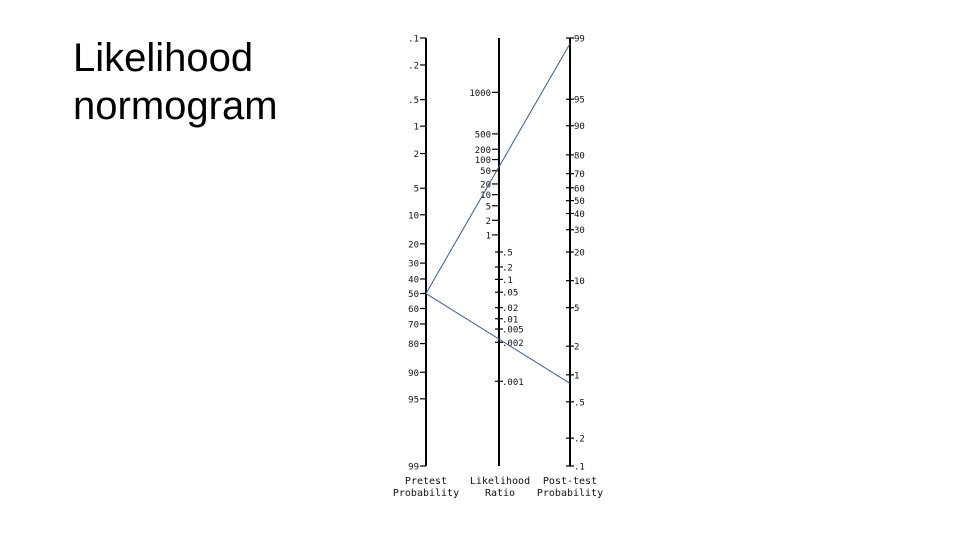  What do you see at coordinates (413, 345) in the screenshot?
I see `pretest-tick-label: 80` at bounding box center [413, 345].